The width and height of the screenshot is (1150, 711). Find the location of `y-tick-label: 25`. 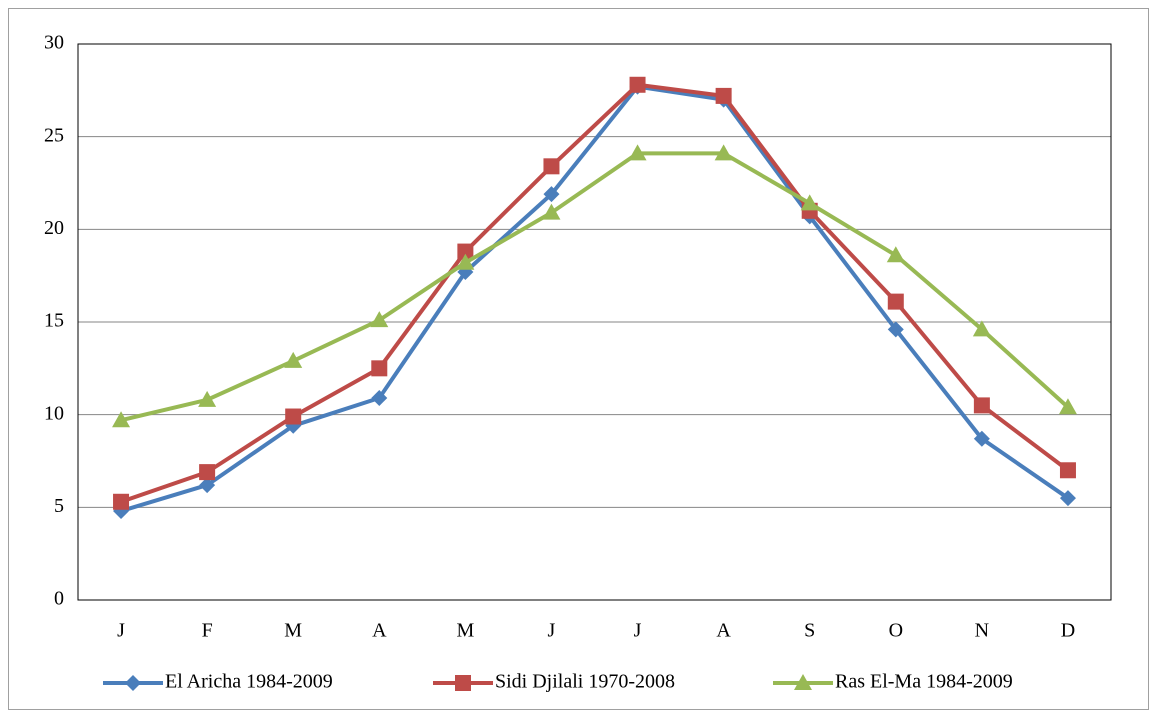

y-tick-label: 25 is located at coordinates (54, 135).